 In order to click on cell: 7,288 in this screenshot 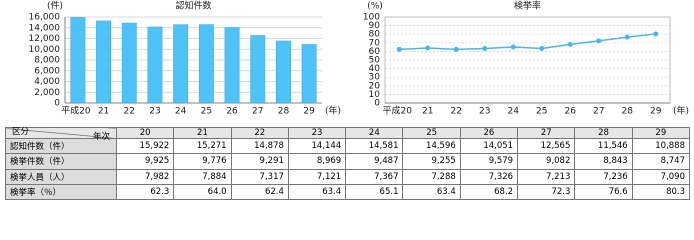, I will do `click(431, 176)`.